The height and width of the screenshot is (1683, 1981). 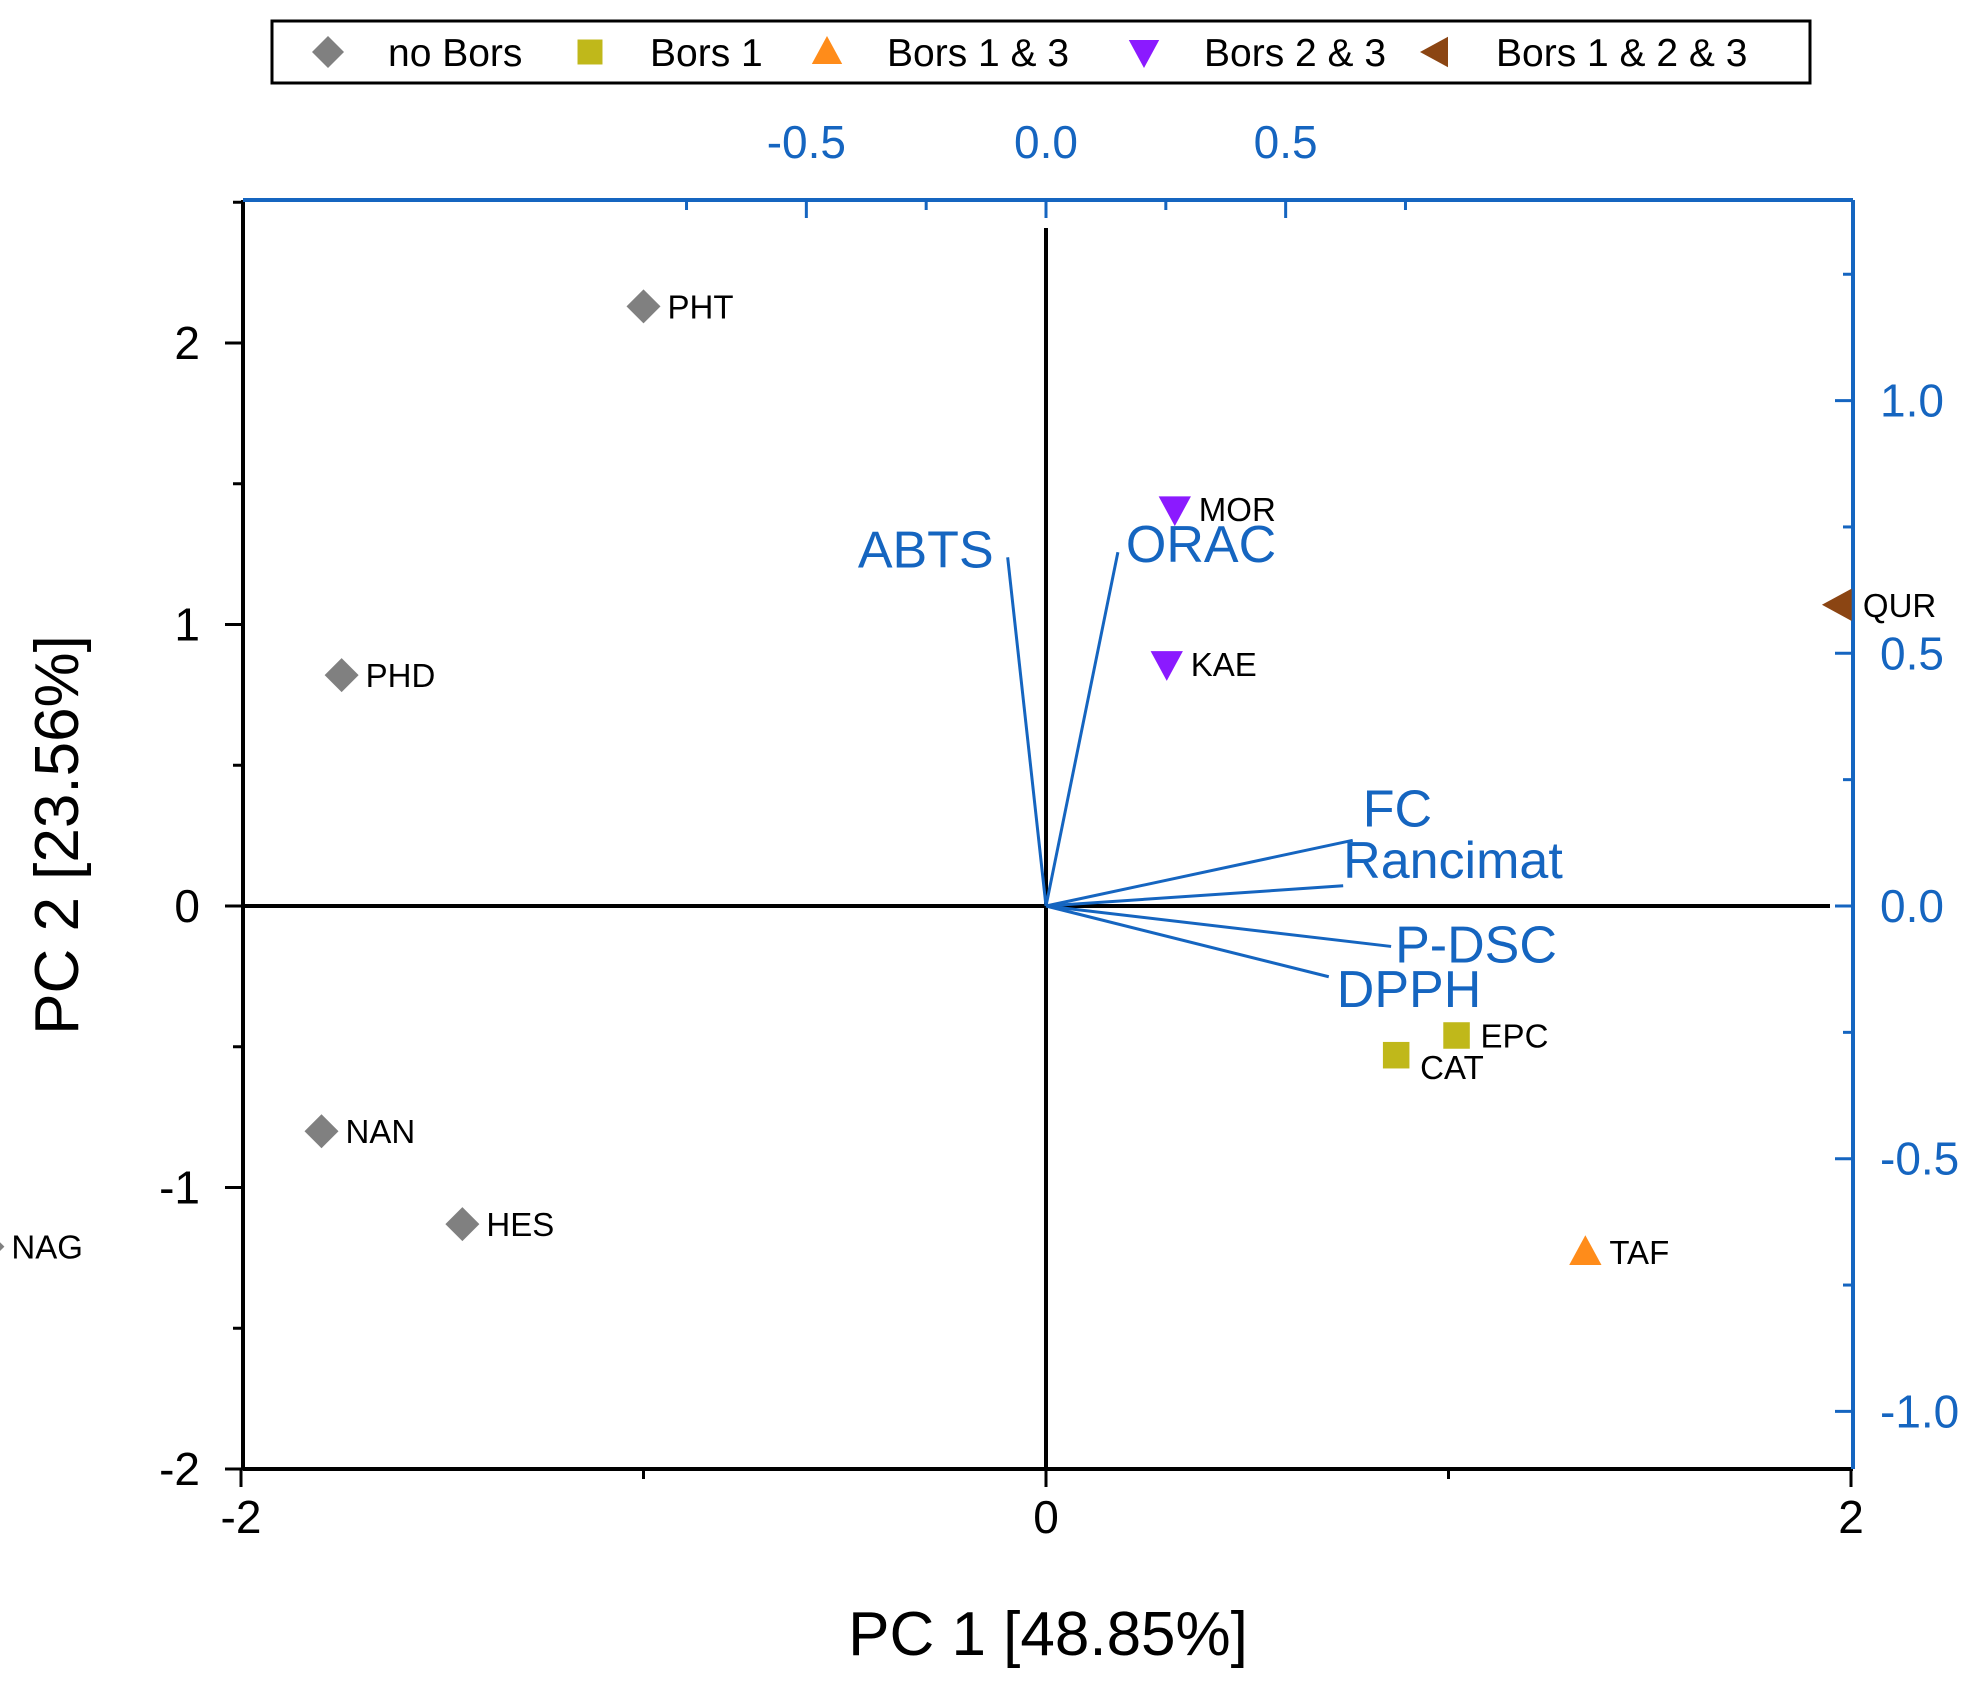 I want to click on right-tick-label: -0.5, so click(x=1919, y=1159).